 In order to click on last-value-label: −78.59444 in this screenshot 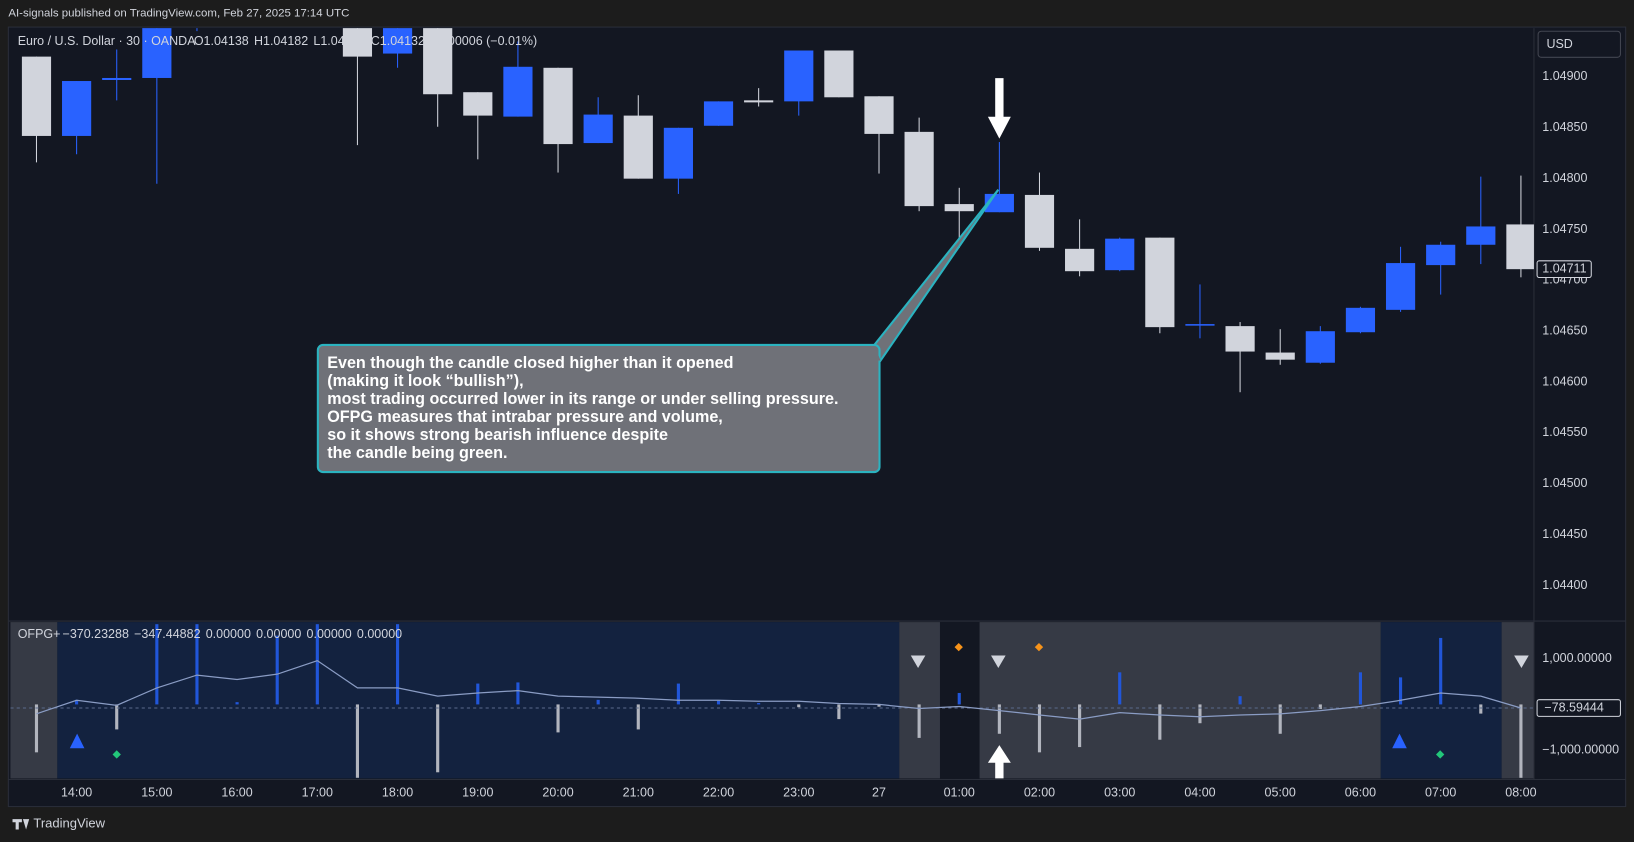, I will do `click(1573, 707)`.